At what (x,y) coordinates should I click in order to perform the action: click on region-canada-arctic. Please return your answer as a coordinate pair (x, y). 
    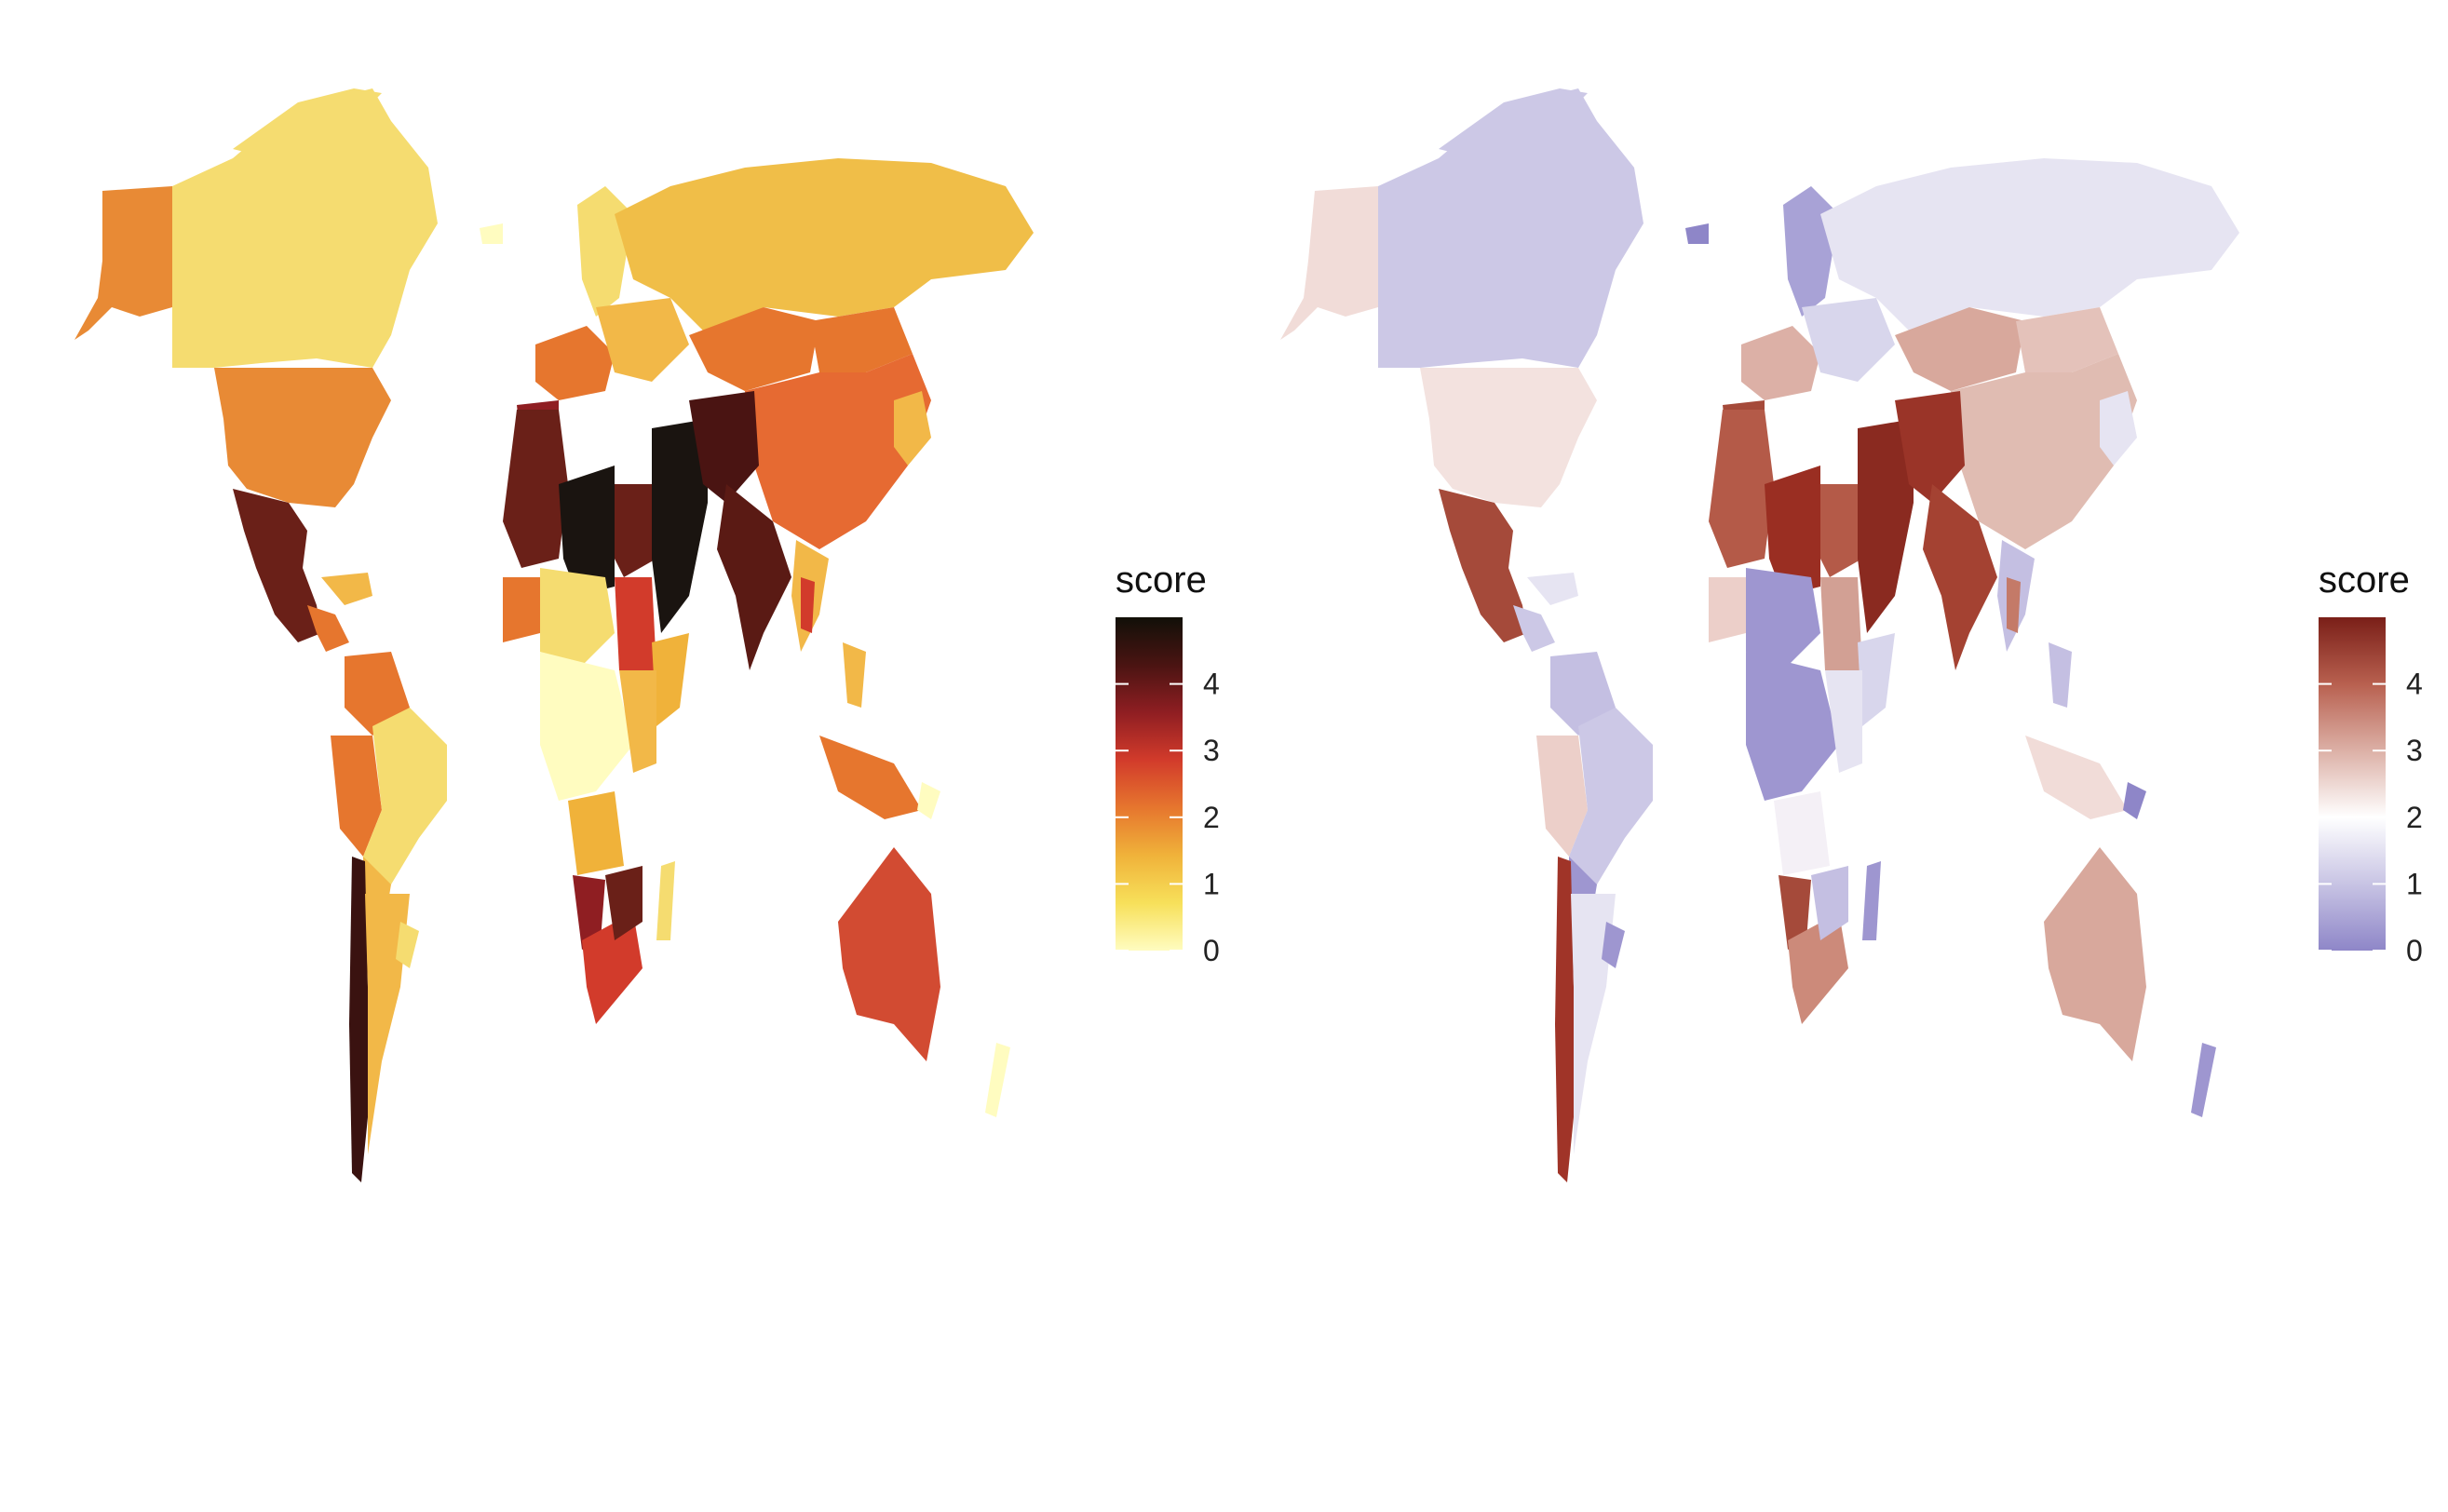
    Looking at the image, I should click on (1513, 123).